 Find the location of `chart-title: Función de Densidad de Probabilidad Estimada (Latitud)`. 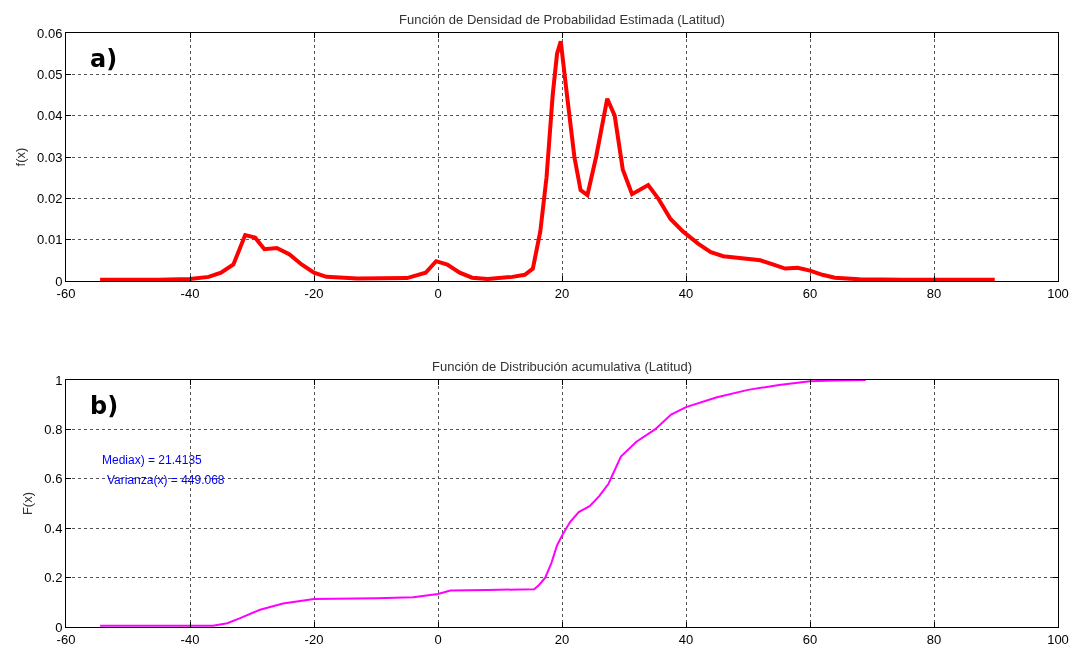

chart-title: Función de Densidad de Probabilidad Estimada (Latitud) is located at coordinates (562, 19).